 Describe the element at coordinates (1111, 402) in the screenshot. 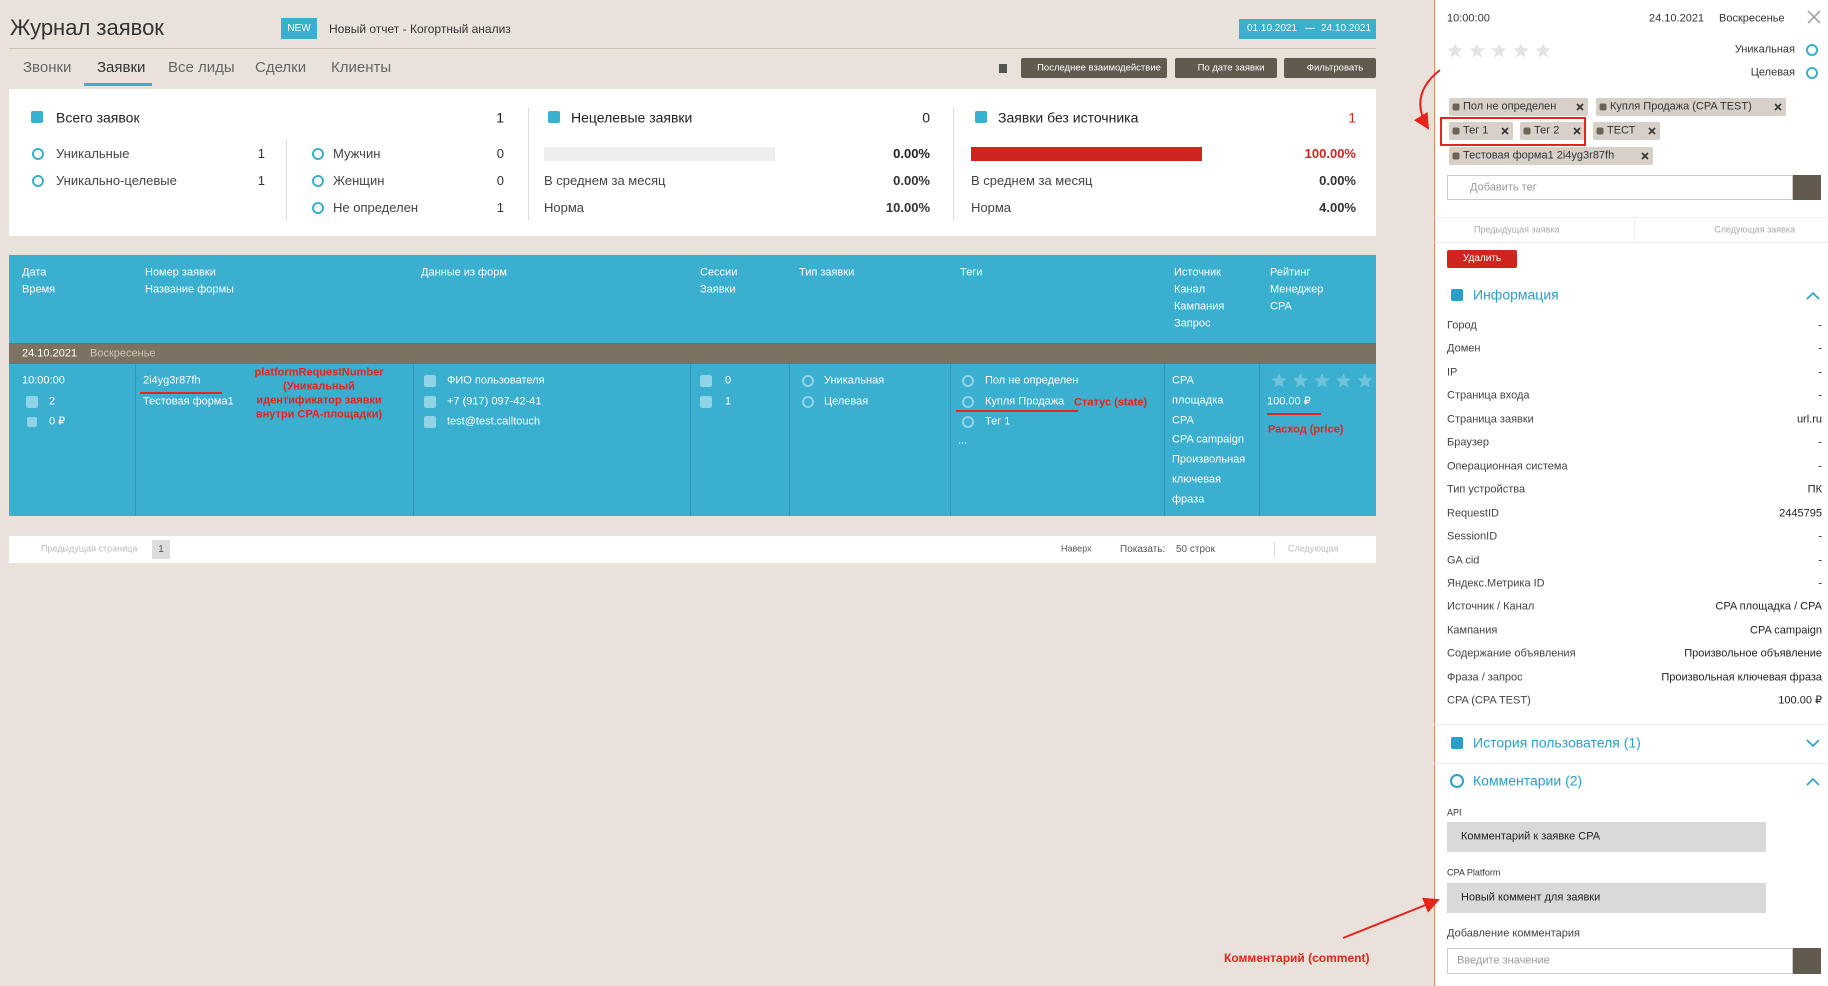

I see `annotation: Статус (state)` at that location.